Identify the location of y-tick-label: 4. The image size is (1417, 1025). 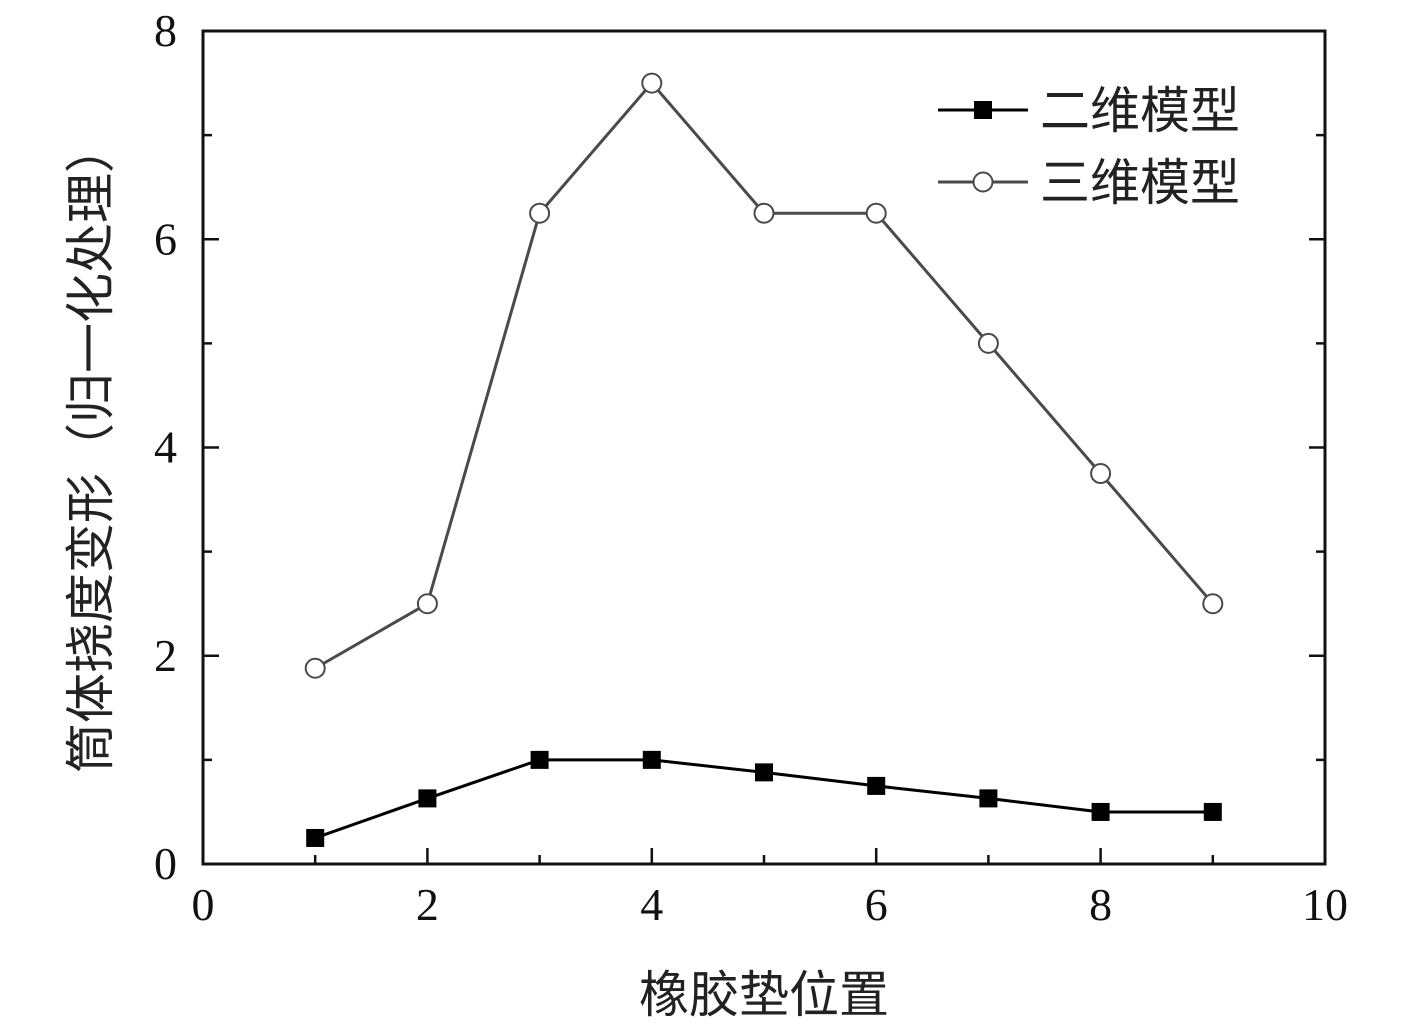
(165, 447).